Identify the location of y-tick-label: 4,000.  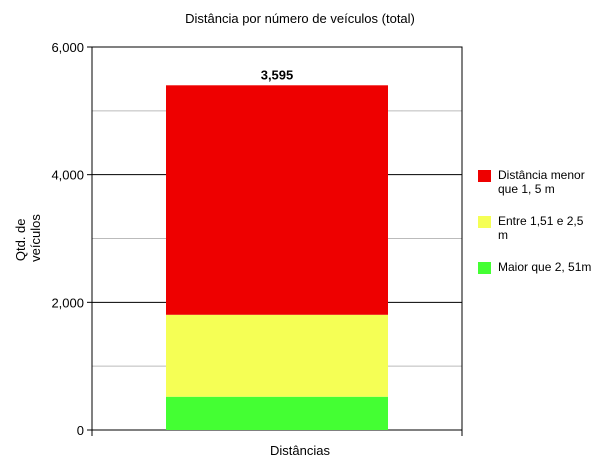
(67, 175).